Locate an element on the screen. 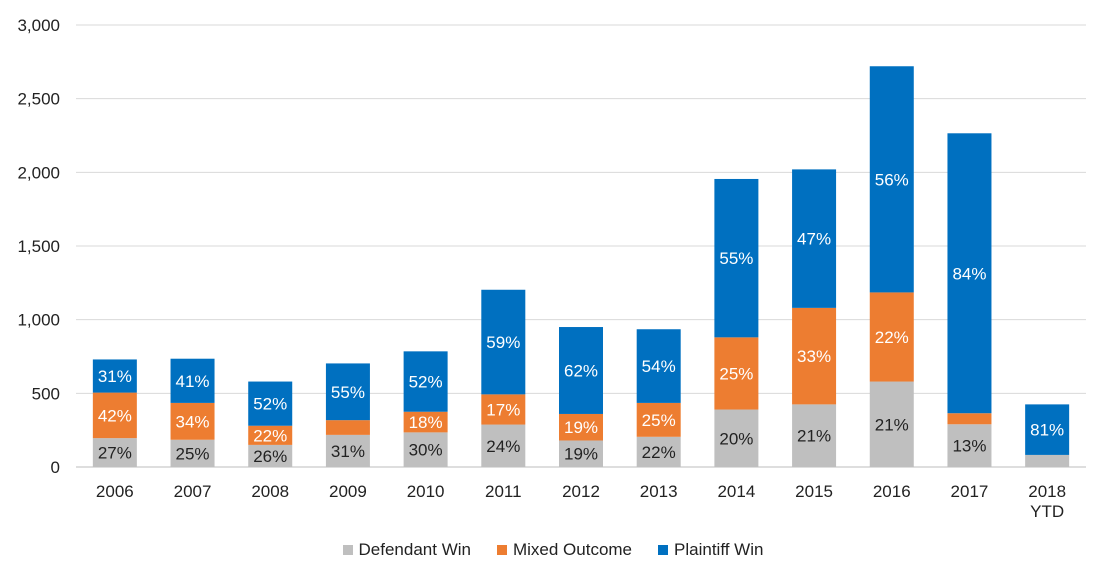  data-label: 42% is located at coordinates (115, 415).